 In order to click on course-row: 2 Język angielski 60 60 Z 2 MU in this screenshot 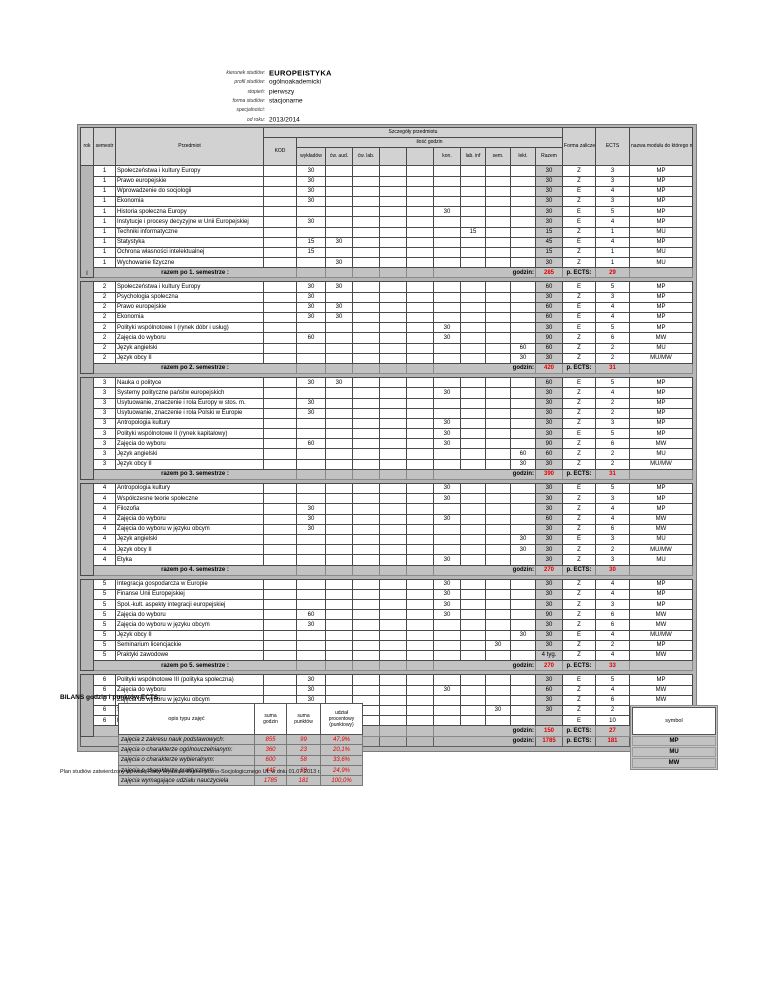, I will do `click(387, 348)`.